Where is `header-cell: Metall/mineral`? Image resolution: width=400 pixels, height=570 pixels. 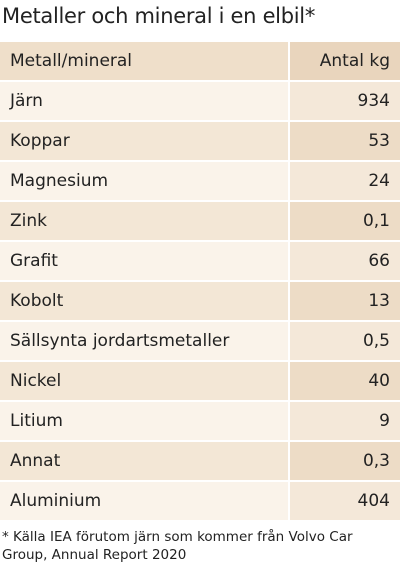
header-cell: Metall/mineral is located at coordinates (144, 61).